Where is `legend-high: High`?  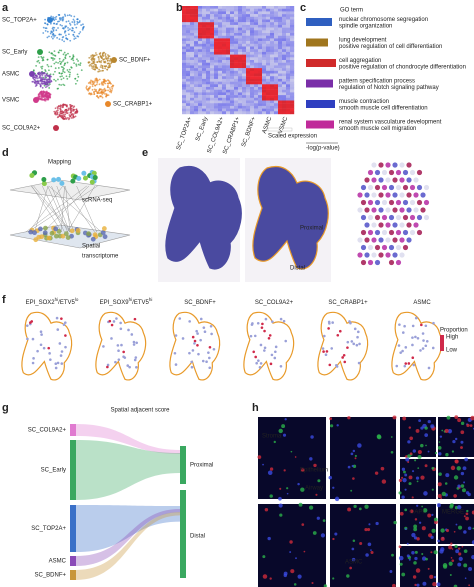 legend-high: High is located at coordinates (452, 338).